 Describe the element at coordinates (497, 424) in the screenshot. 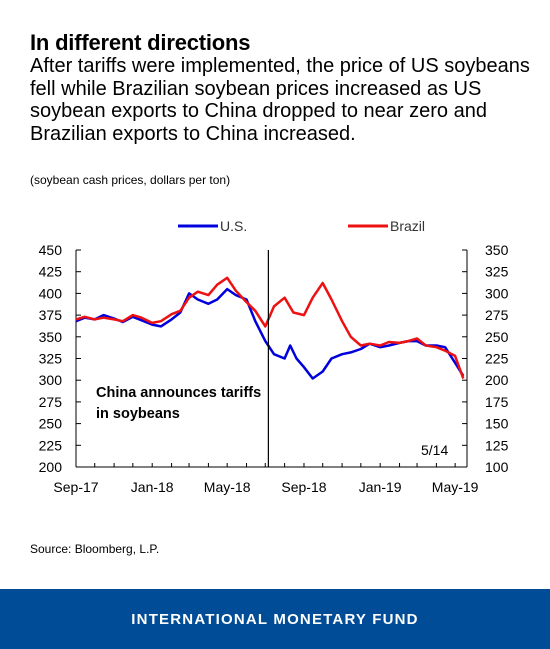

I see `right-tick-label: 150` at that location.